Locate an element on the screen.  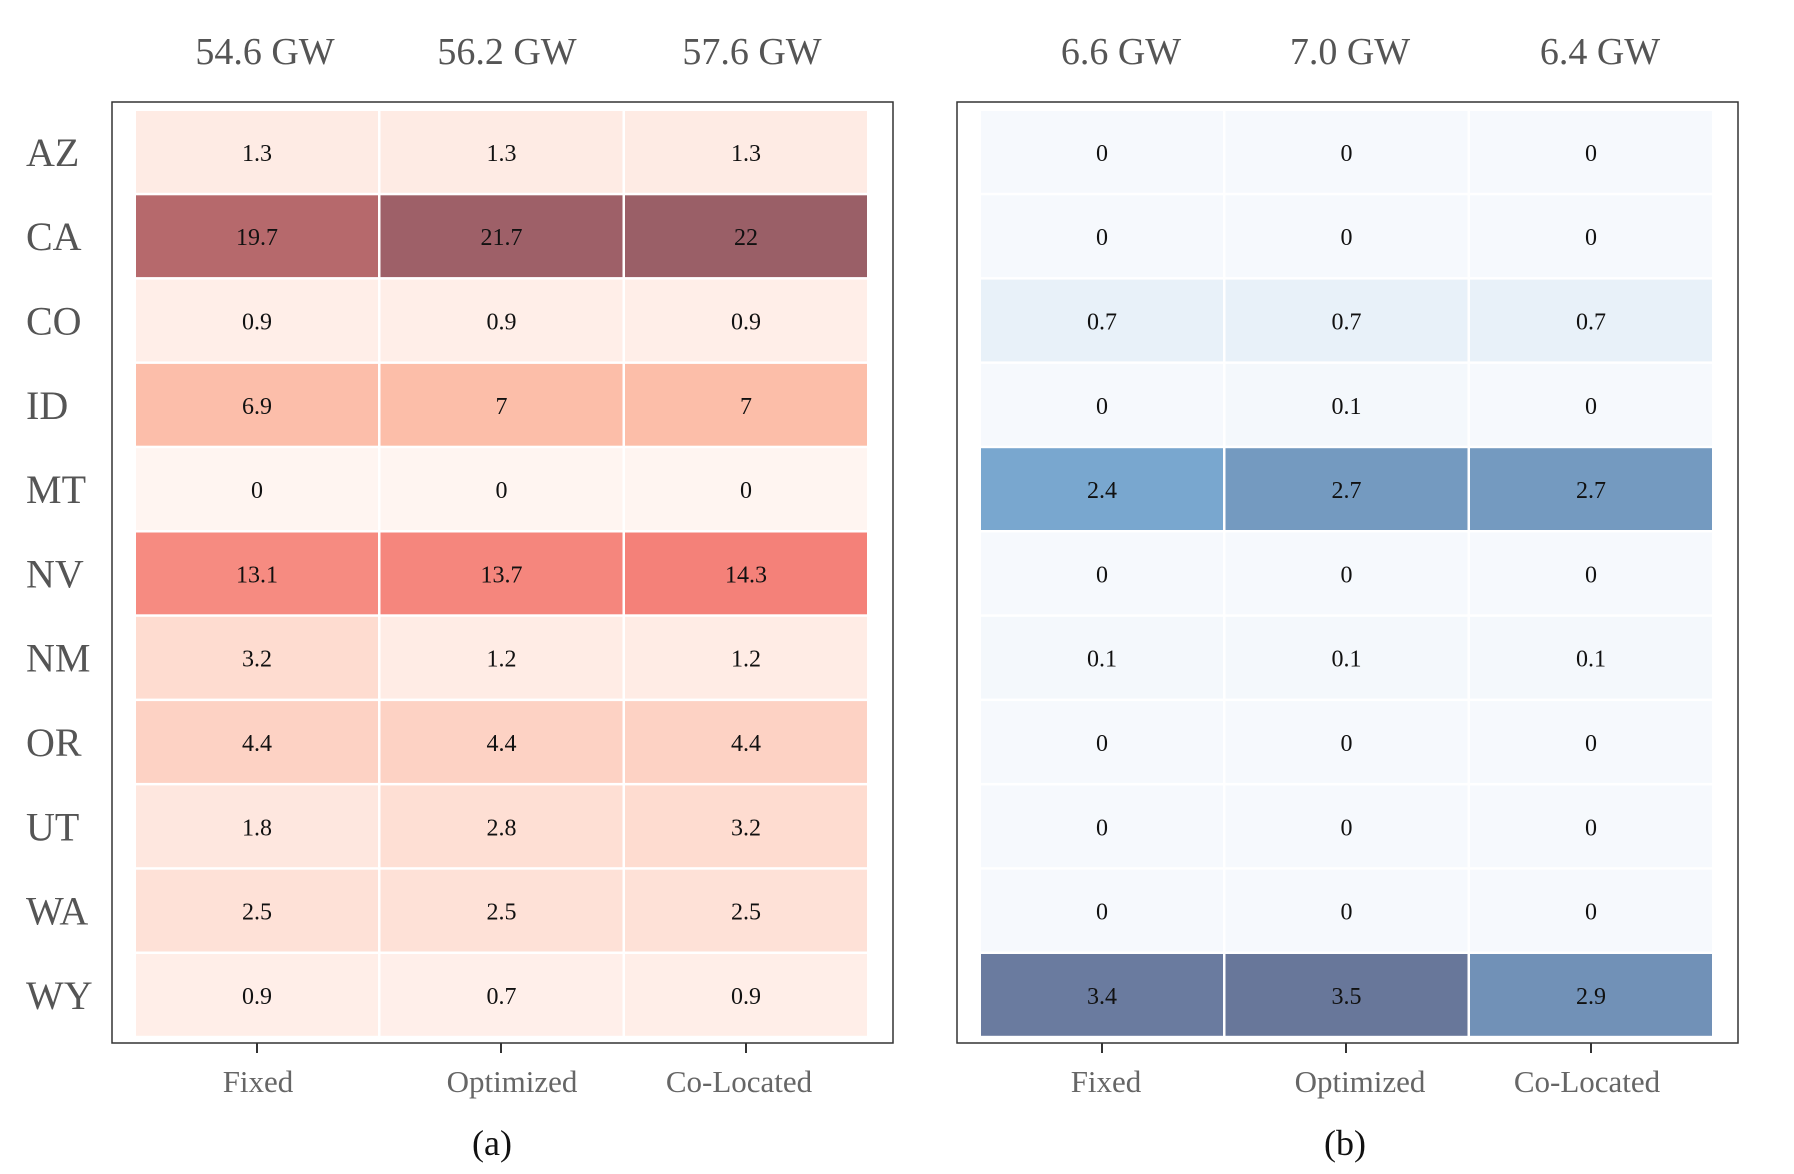
column-total-co-located: 6.4 GW is located at coordinates (1600, 52).